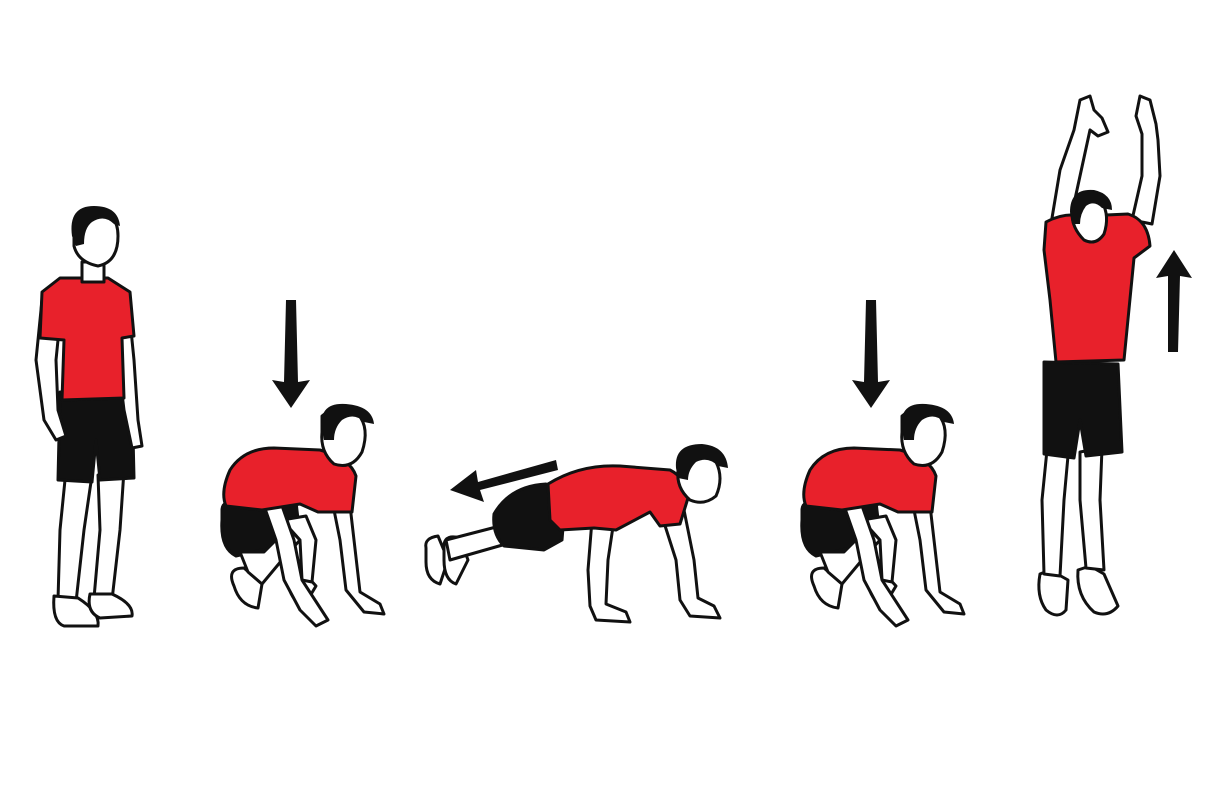 The height and width of the screenshot is (808, 1208). I want to click on arrow-left-icon, so click(504, 481).